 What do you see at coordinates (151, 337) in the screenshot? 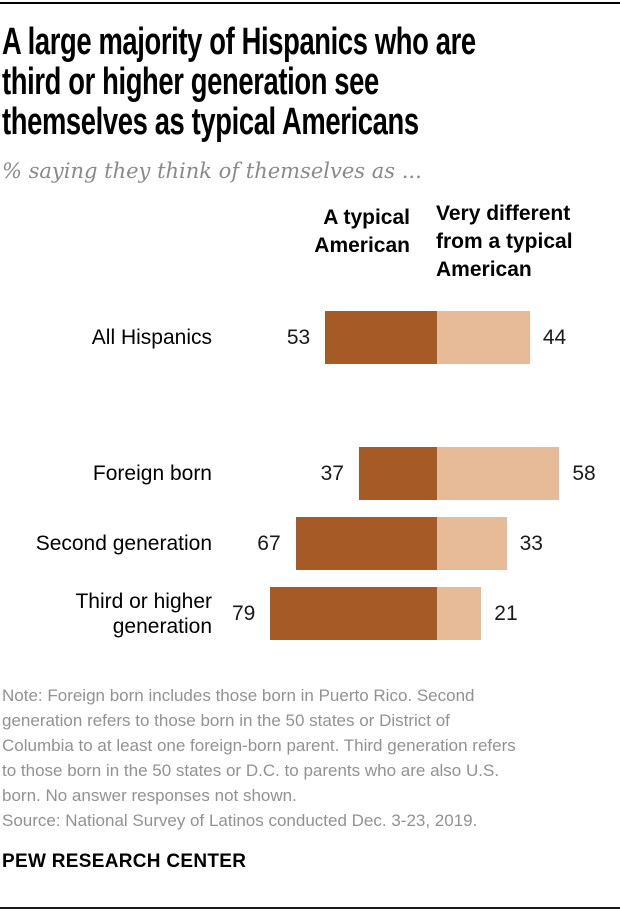
I see `category-label: All Hispanics` at bounding box center [151, 337].